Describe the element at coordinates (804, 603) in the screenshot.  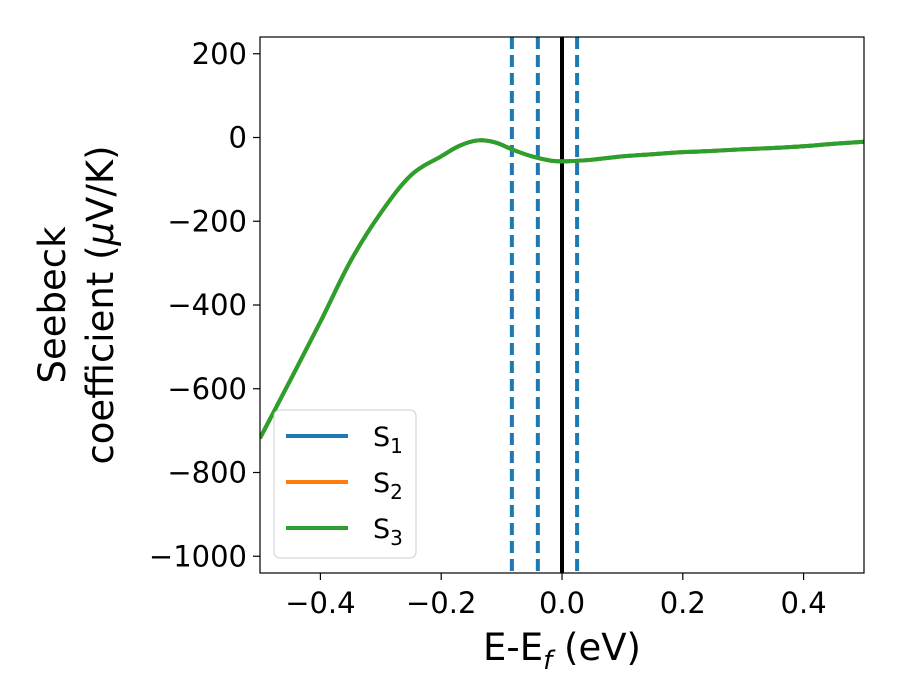
I see `x-tick-label: 0.4` at that location.